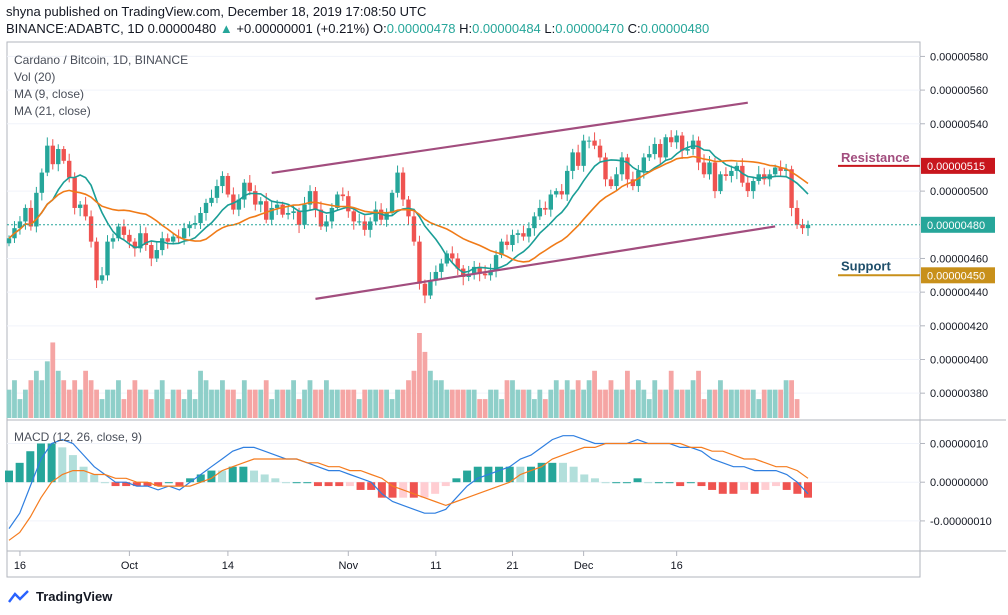 This screenshot has width=1008, height=615. Describe the element at coordinates (421, 28) in the screenshot. I see `open-value: 0.00000478` at that location.